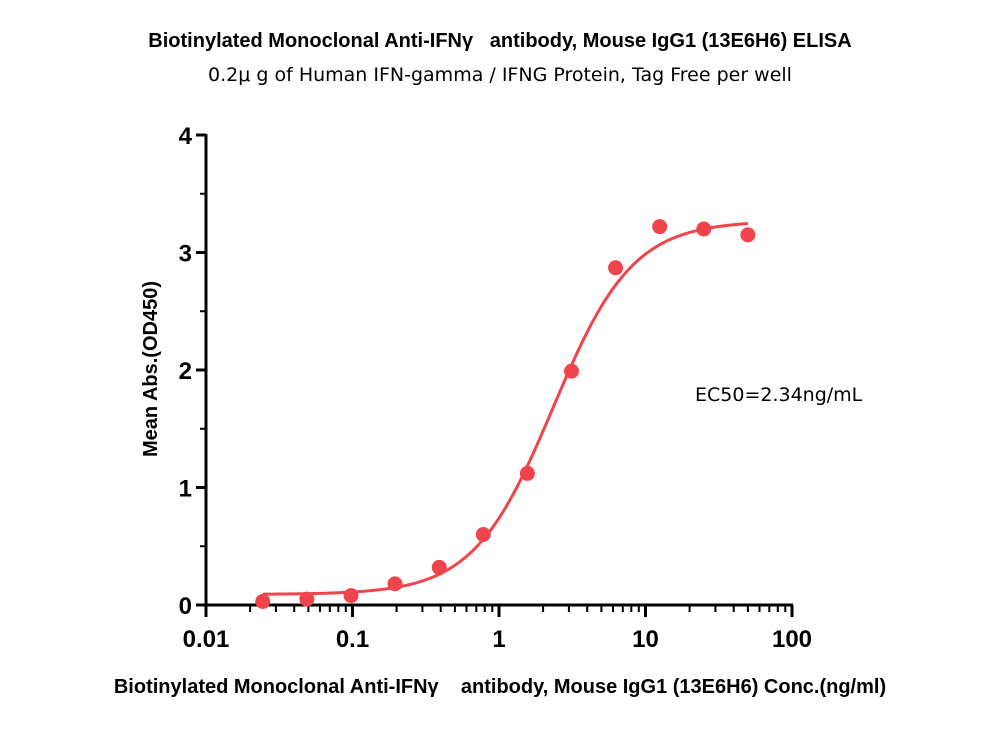 The height and width of the screenshot is (733, 1000). Describe the element at coordinates (779, 395) in the screenshot. I see `ec50-annotation: EC50=2.34ng/mL` at that location.